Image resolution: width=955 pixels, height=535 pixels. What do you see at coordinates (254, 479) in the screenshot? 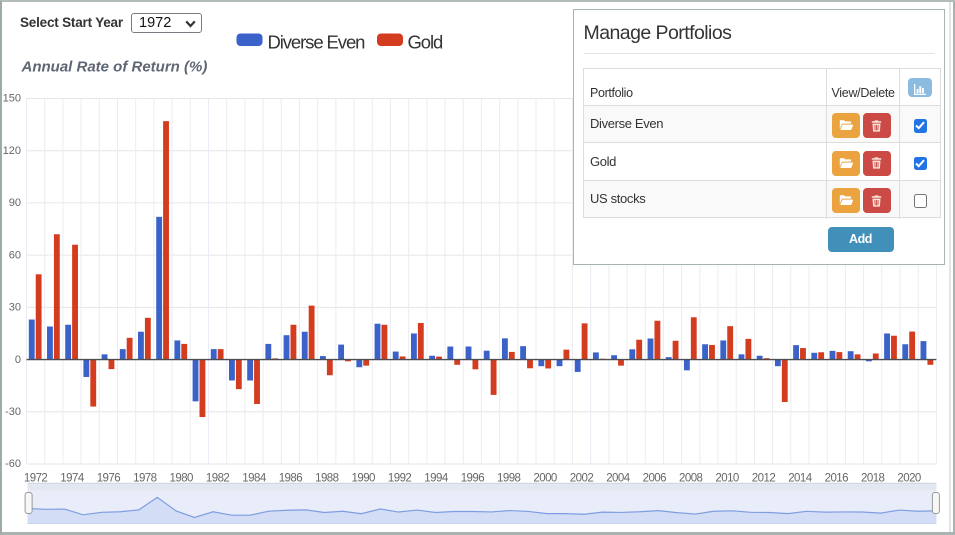
I see `svg-text: 1984` at bounding box center [254, 479].